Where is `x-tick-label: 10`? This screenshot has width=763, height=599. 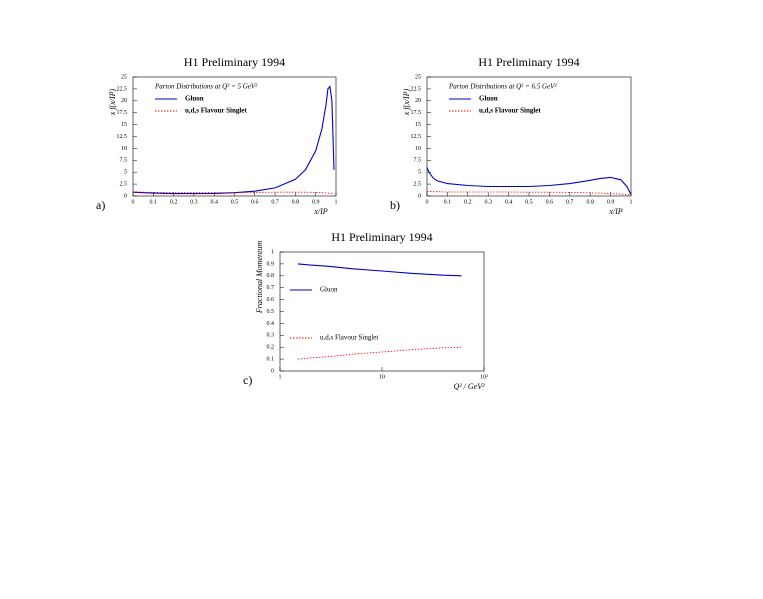
x-tick-label: 10 is located at coordinates (382, 377).